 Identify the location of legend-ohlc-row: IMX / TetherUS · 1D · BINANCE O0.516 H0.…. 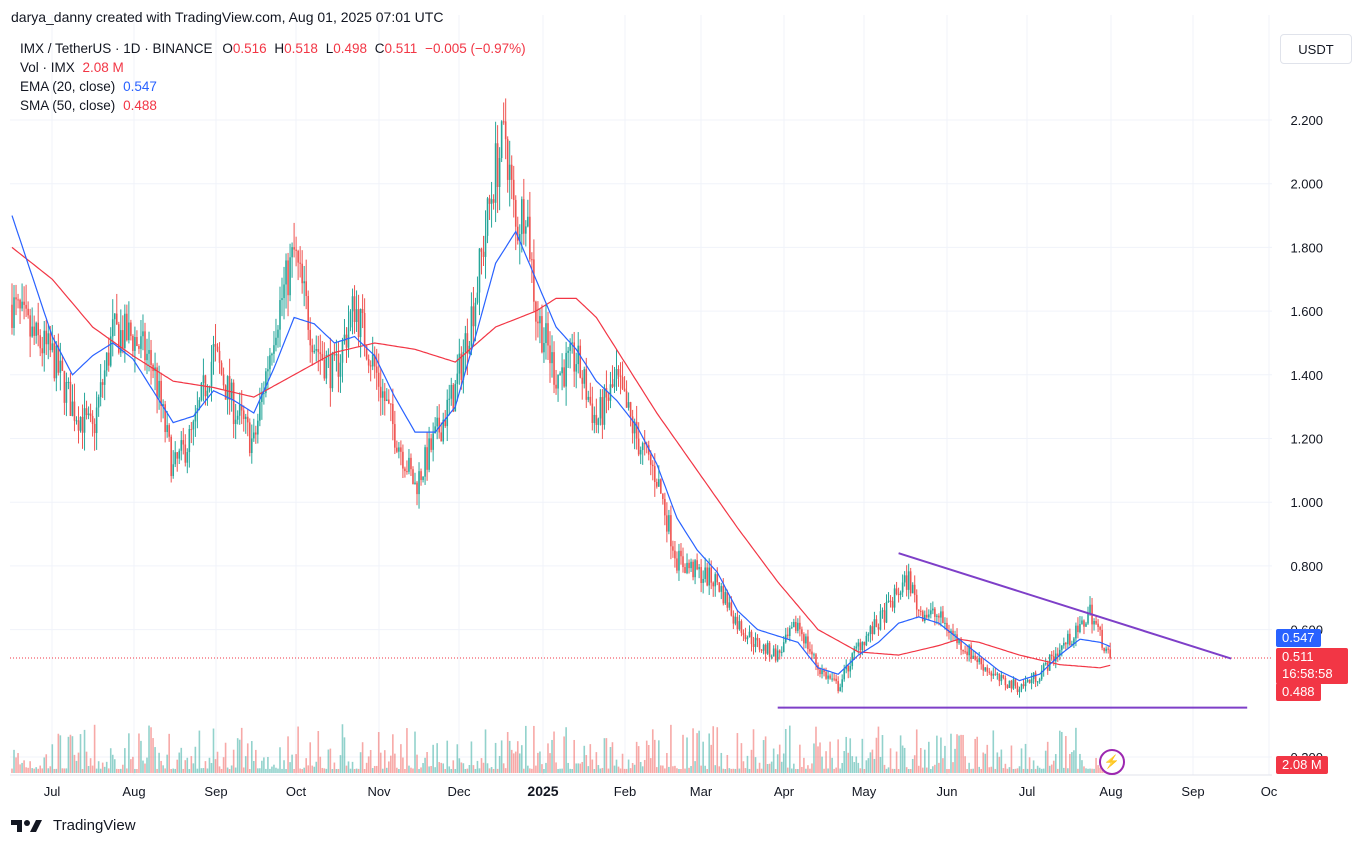
(273, 48).